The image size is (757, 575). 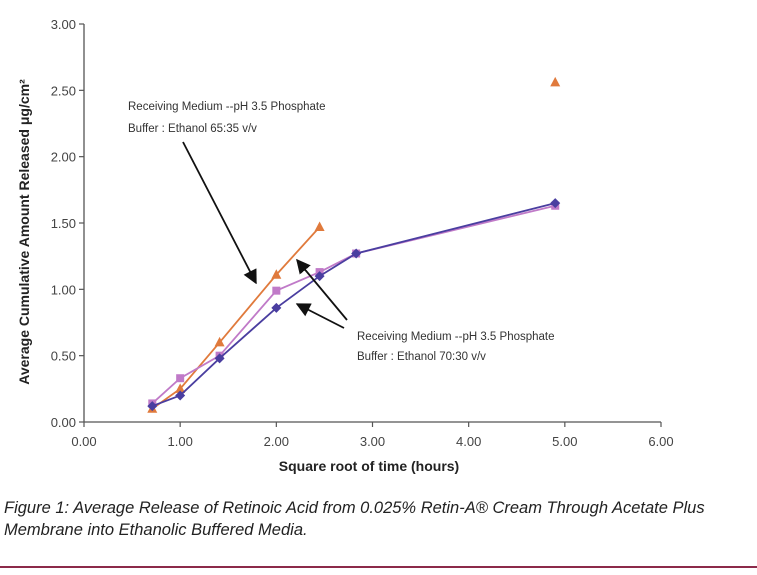 I want to click on annotation-70-30-line-1: Receiving Medium --pH 3.5 Phosphate, so click(x=456, y=337).